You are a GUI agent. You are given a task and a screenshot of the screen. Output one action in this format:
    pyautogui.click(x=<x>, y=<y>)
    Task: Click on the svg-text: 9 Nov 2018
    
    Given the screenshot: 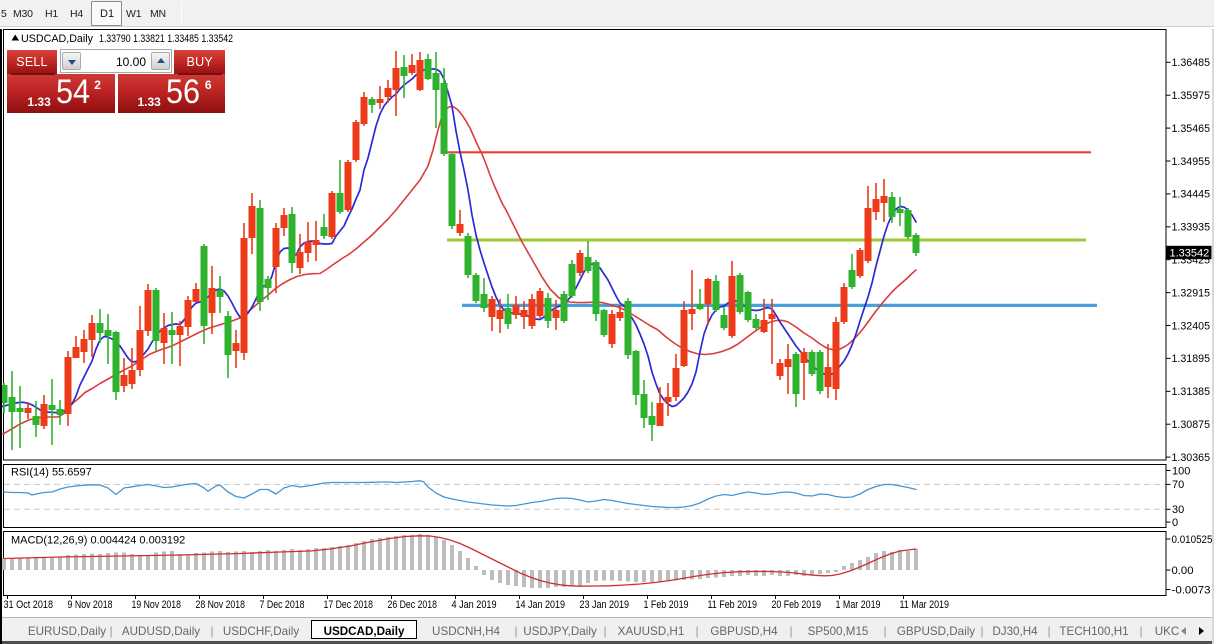 What is the action you would take?
    pyautogui.click(x=90, y=605)
    